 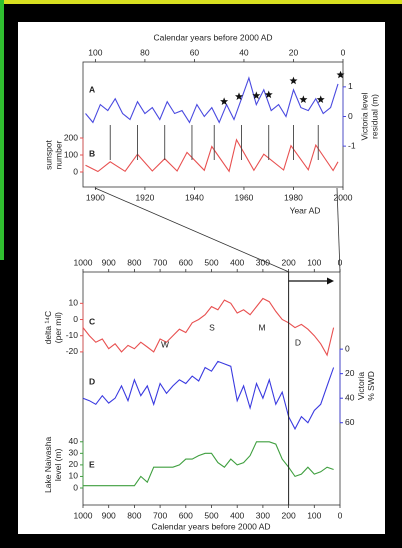 I want to click on arrow-head, so click(x=330, y=281).